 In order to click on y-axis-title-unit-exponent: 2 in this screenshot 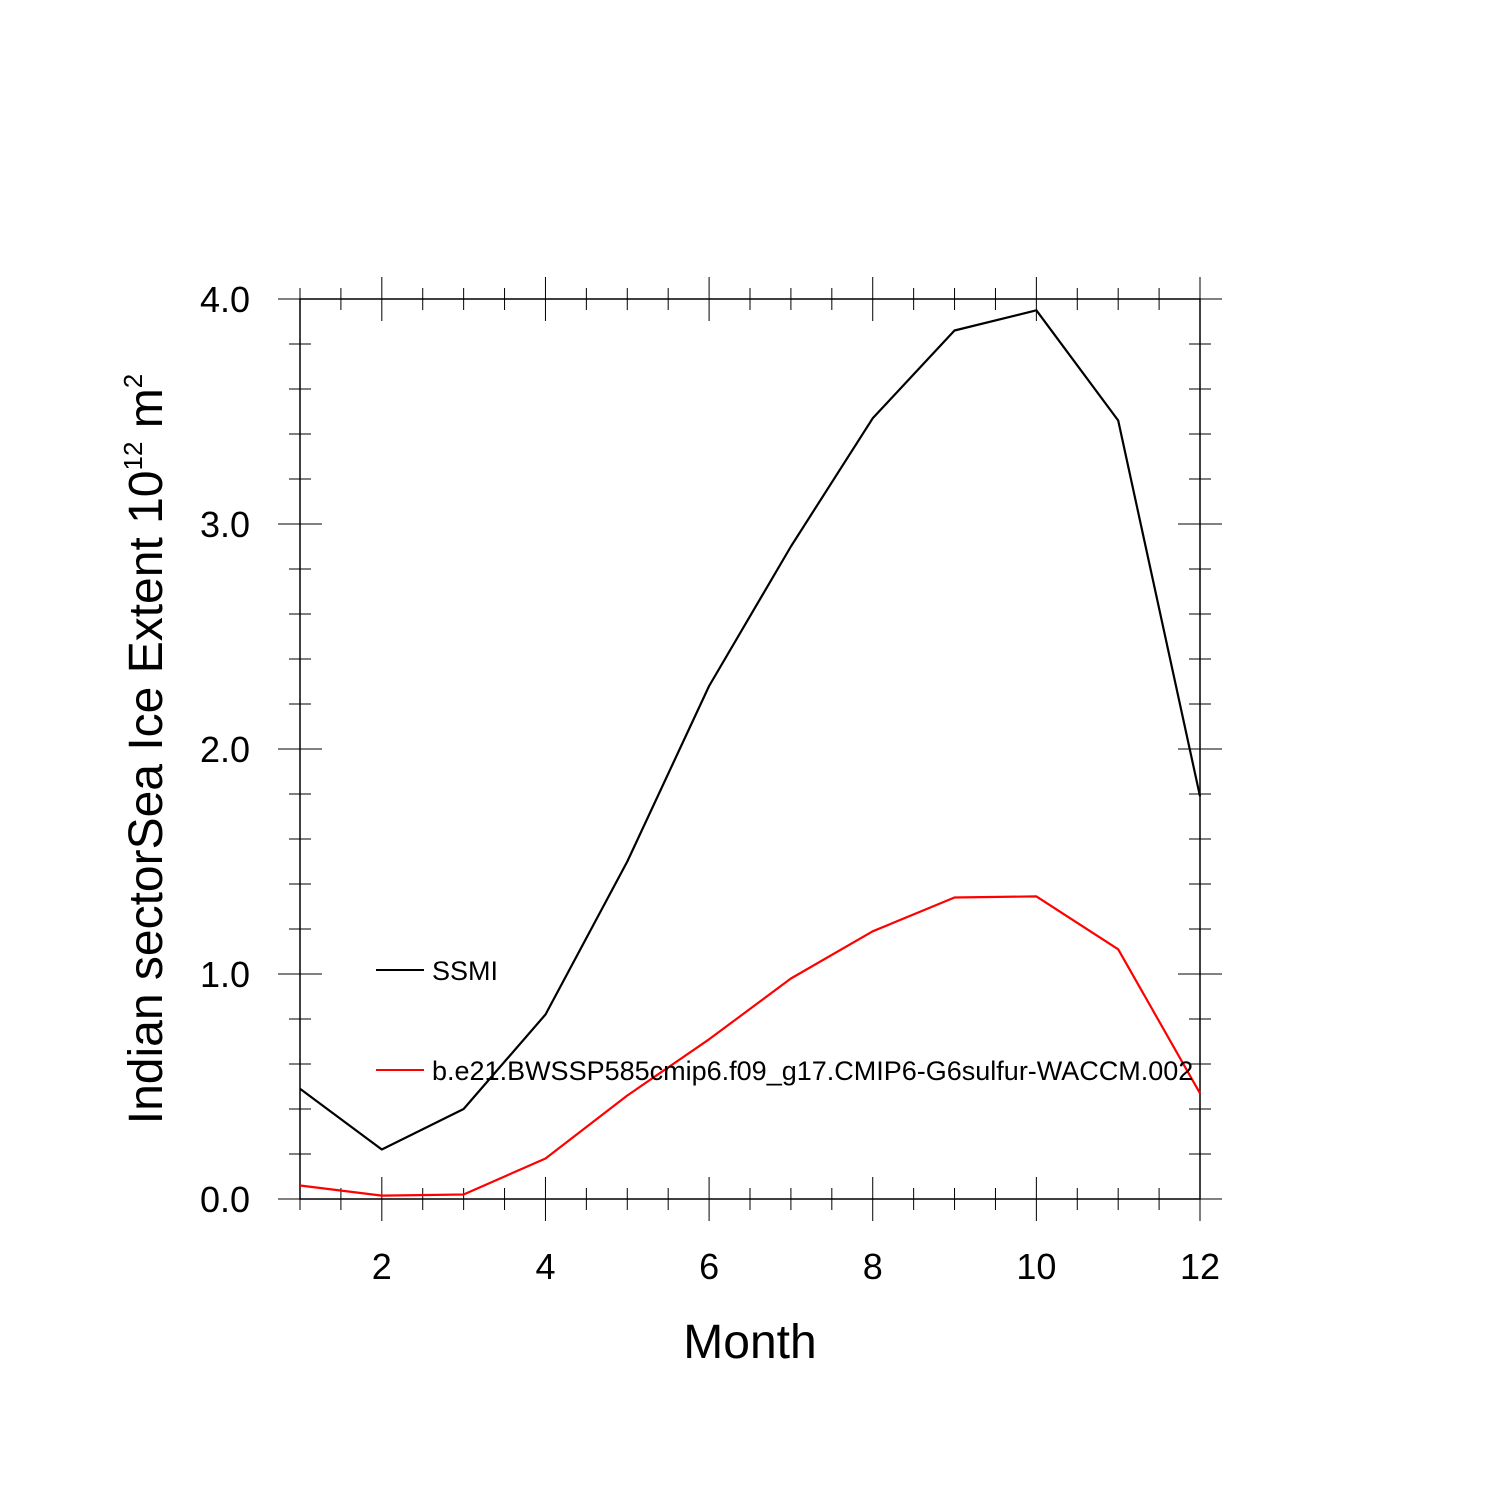, I will do `click(133, 381)`.